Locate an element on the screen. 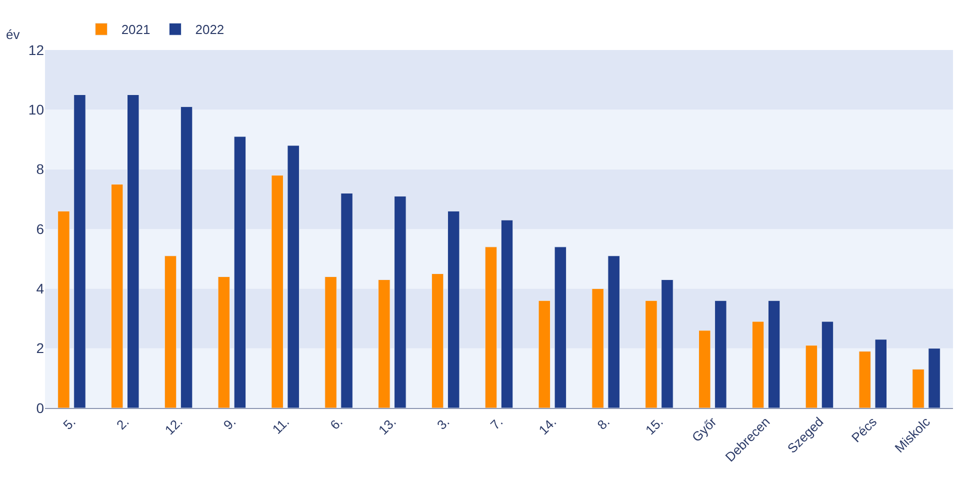 The image size is (963, 488). x-tick-label: 2. is located at coordinates (123, 423).